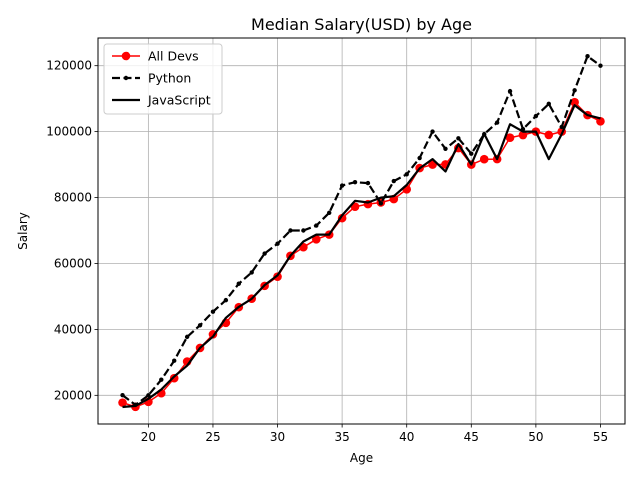 The image size is (640, 480). What do you see at coordinates (212, 437) in the screenshot?
I see `x-tick-label: 25` at bounding box center [212, 437].